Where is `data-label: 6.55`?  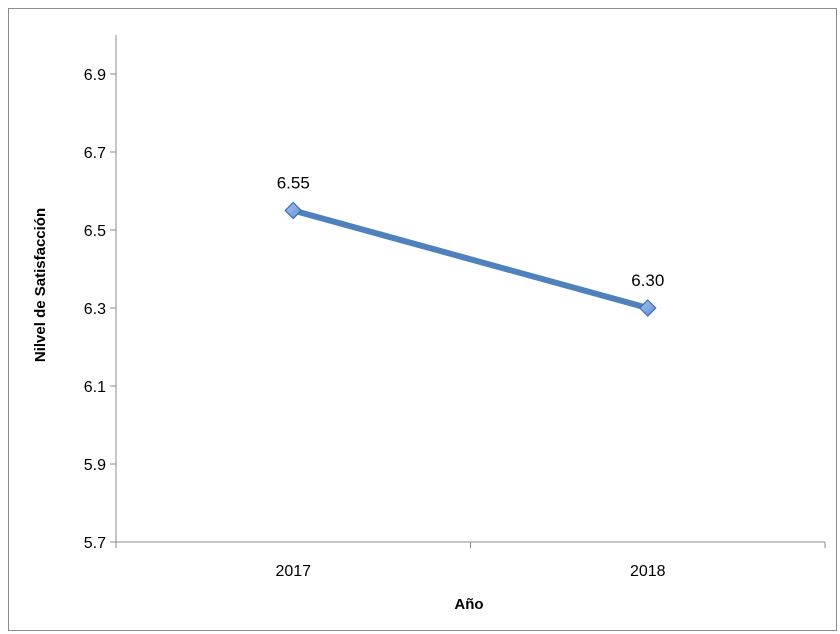 data-label: 6.55 is located at coordinates (293, 183).